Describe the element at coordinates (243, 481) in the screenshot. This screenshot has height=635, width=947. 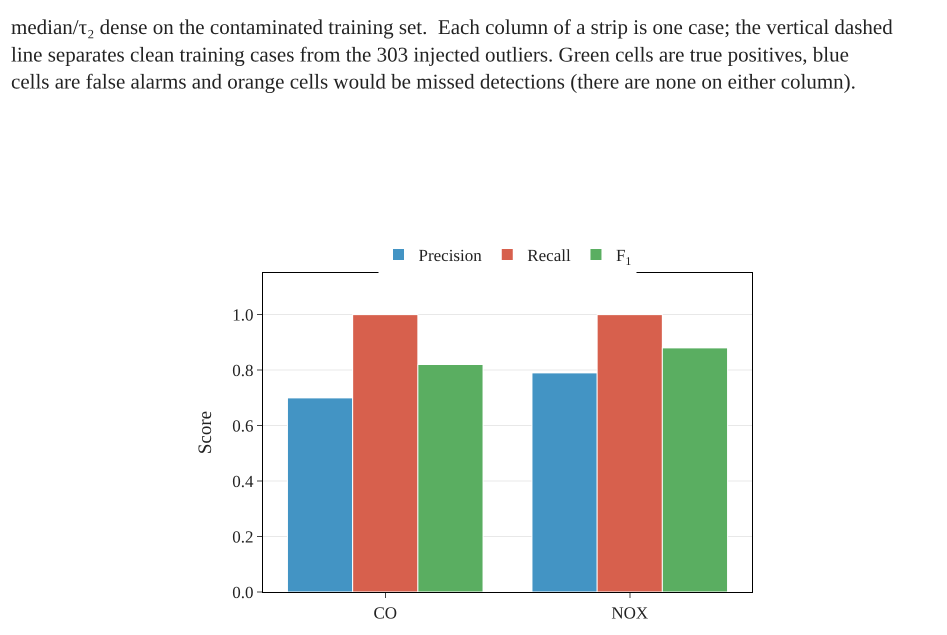
I see `y-tick-label: 0.4` at that location.